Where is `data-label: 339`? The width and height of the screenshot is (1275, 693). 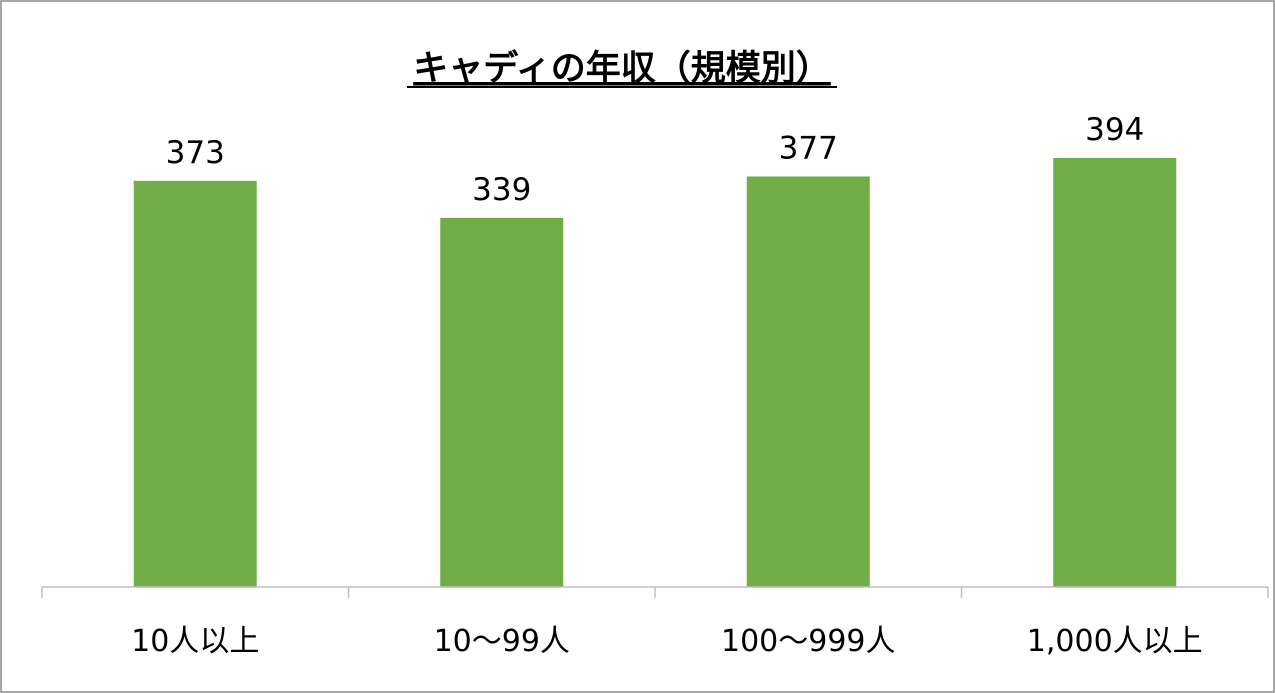
data-label: 339 is located at coordinates (501, 190).